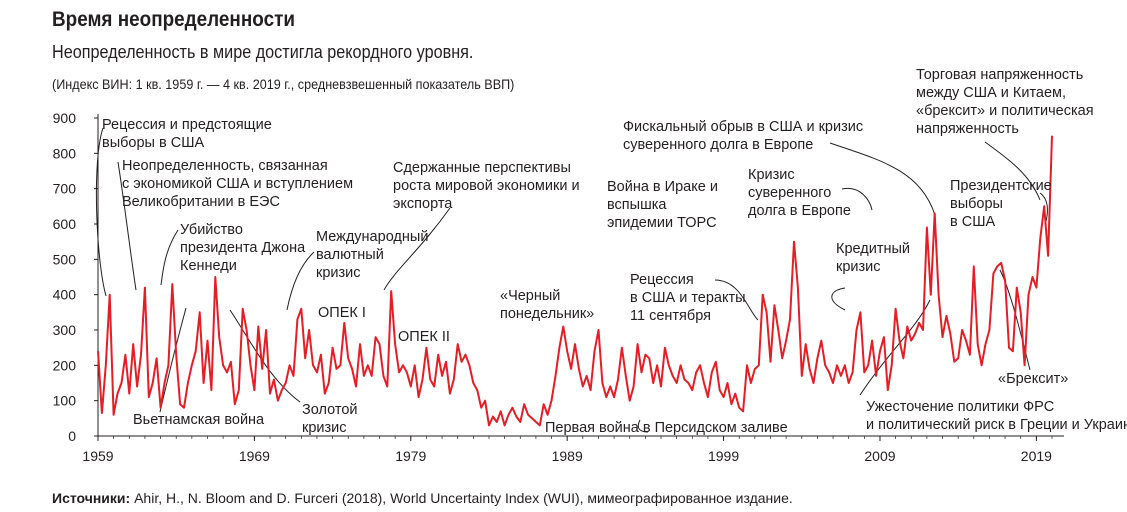 Image resolution: width=1127 pixels, height=512 pixels. I want to click on annotation-label: ОПЕК II, so click(424, 337).